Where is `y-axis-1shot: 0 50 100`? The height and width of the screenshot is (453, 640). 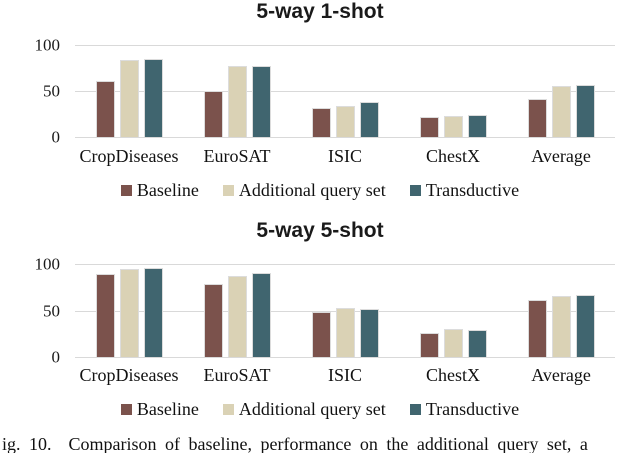 y-axis-1shot: 0 50 100 is located at coordinates (37, 91).